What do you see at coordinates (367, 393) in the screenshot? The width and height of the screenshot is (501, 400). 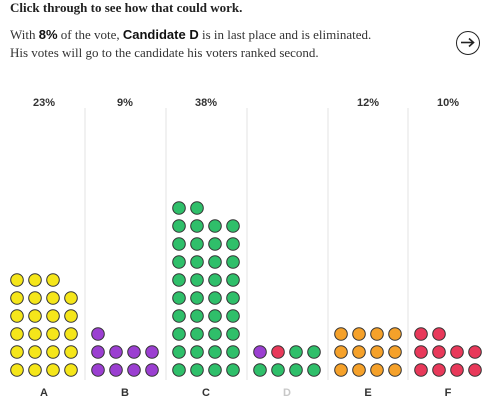 I see `candidate-label-e: E` at bounding box center [367, 393].